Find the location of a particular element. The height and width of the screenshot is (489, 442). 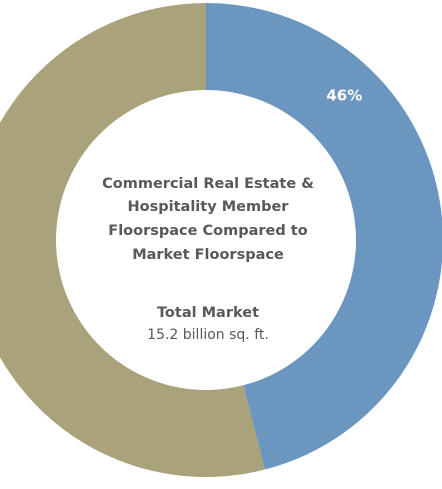

title-line: Hospitality Member is located at coordinates (209, 207).